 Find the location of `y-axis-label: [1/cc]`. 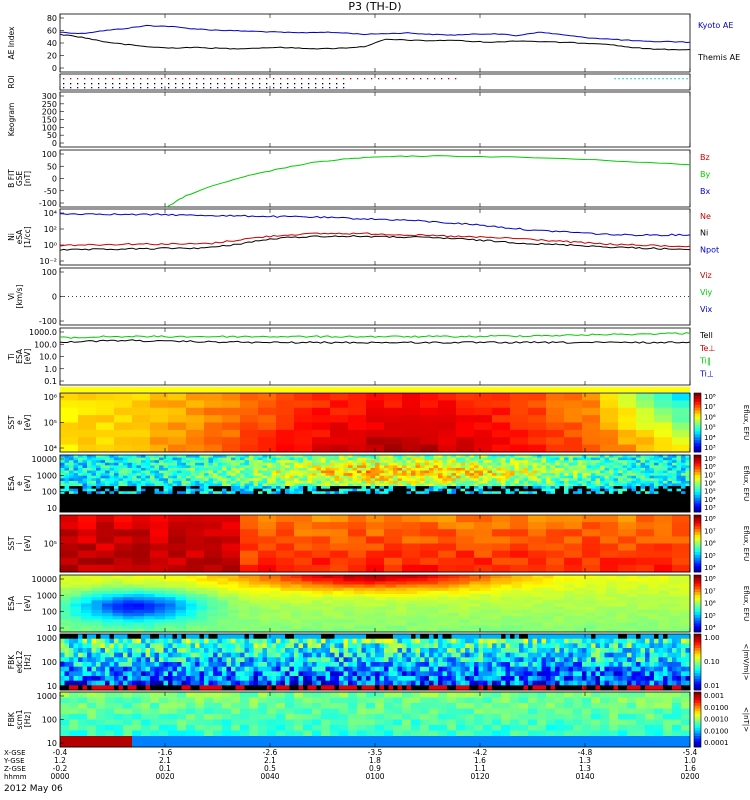

y-axis-label: [1/cc] is located at coordinates (27, 236).